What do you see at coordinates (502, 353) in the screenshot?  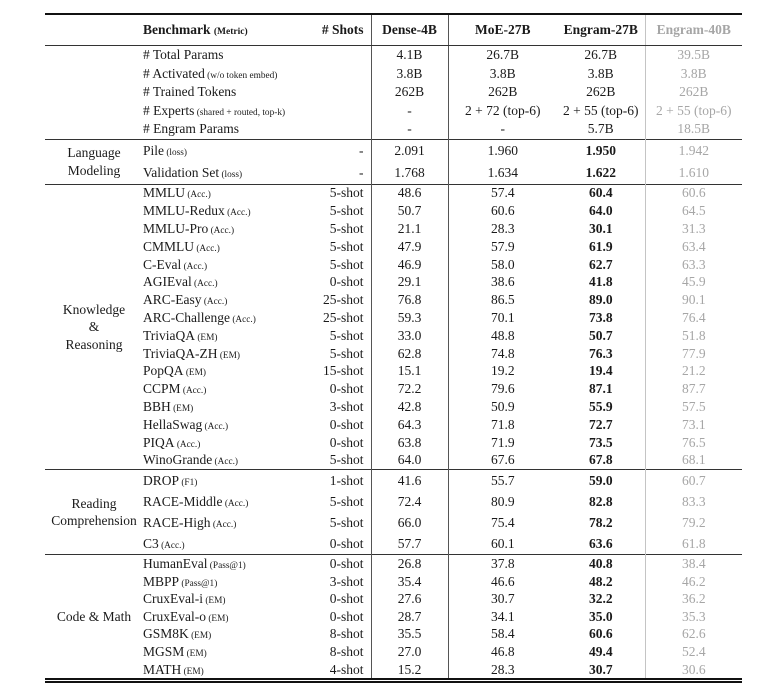 I see `value-cell-moe-27b: 74.8` at bounding box center [502, 353].